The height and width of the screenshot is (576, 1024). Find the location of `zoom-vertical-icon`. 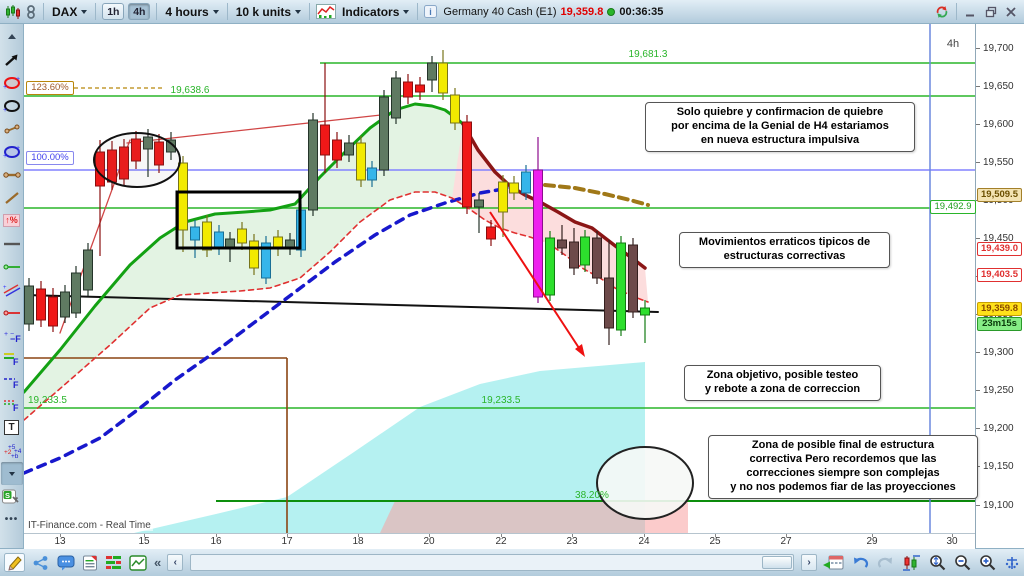

zoom-vertical-icon is located at coordinates (937, 562).